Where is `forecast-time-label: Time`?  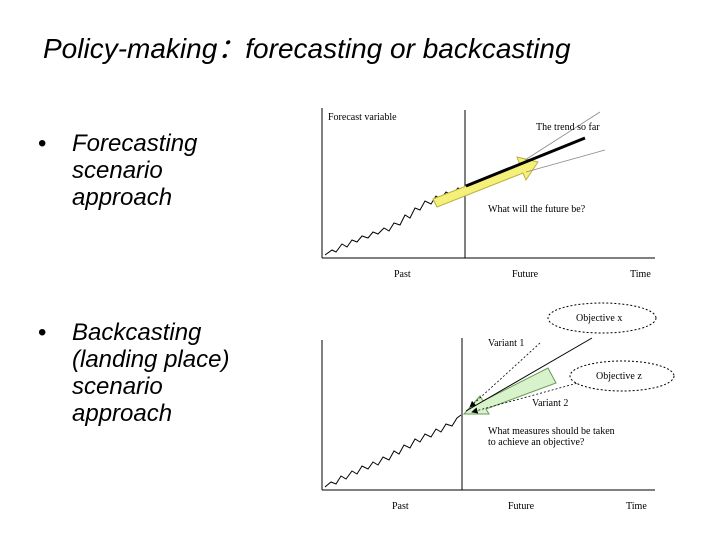 forecast-time-label: Time is located at coordinates (640, 274).